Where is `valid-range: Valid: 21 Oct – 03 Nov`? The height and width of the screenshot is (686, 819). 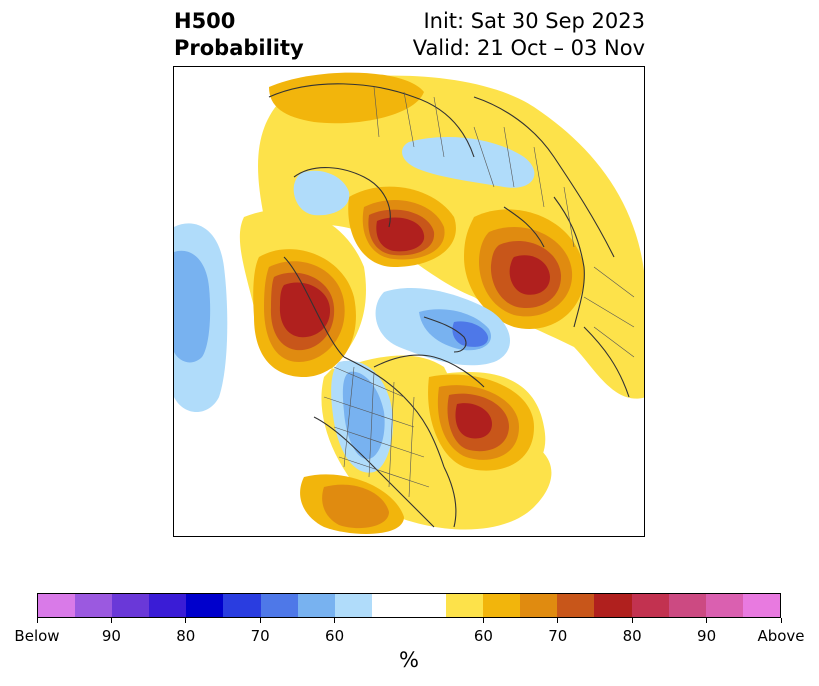
valid-range: Valid: 21 Oct – 03 Nov is located at coordinates (528, 48).